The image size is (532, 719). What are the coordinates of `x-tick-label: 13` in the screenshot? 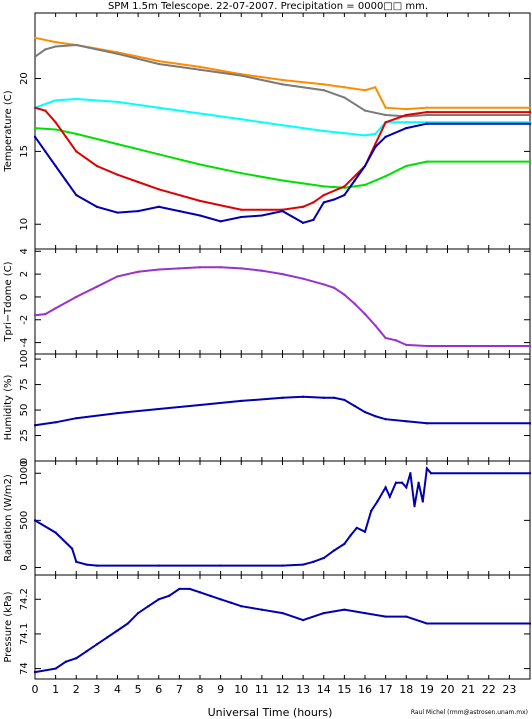 It's located at (303, 689).